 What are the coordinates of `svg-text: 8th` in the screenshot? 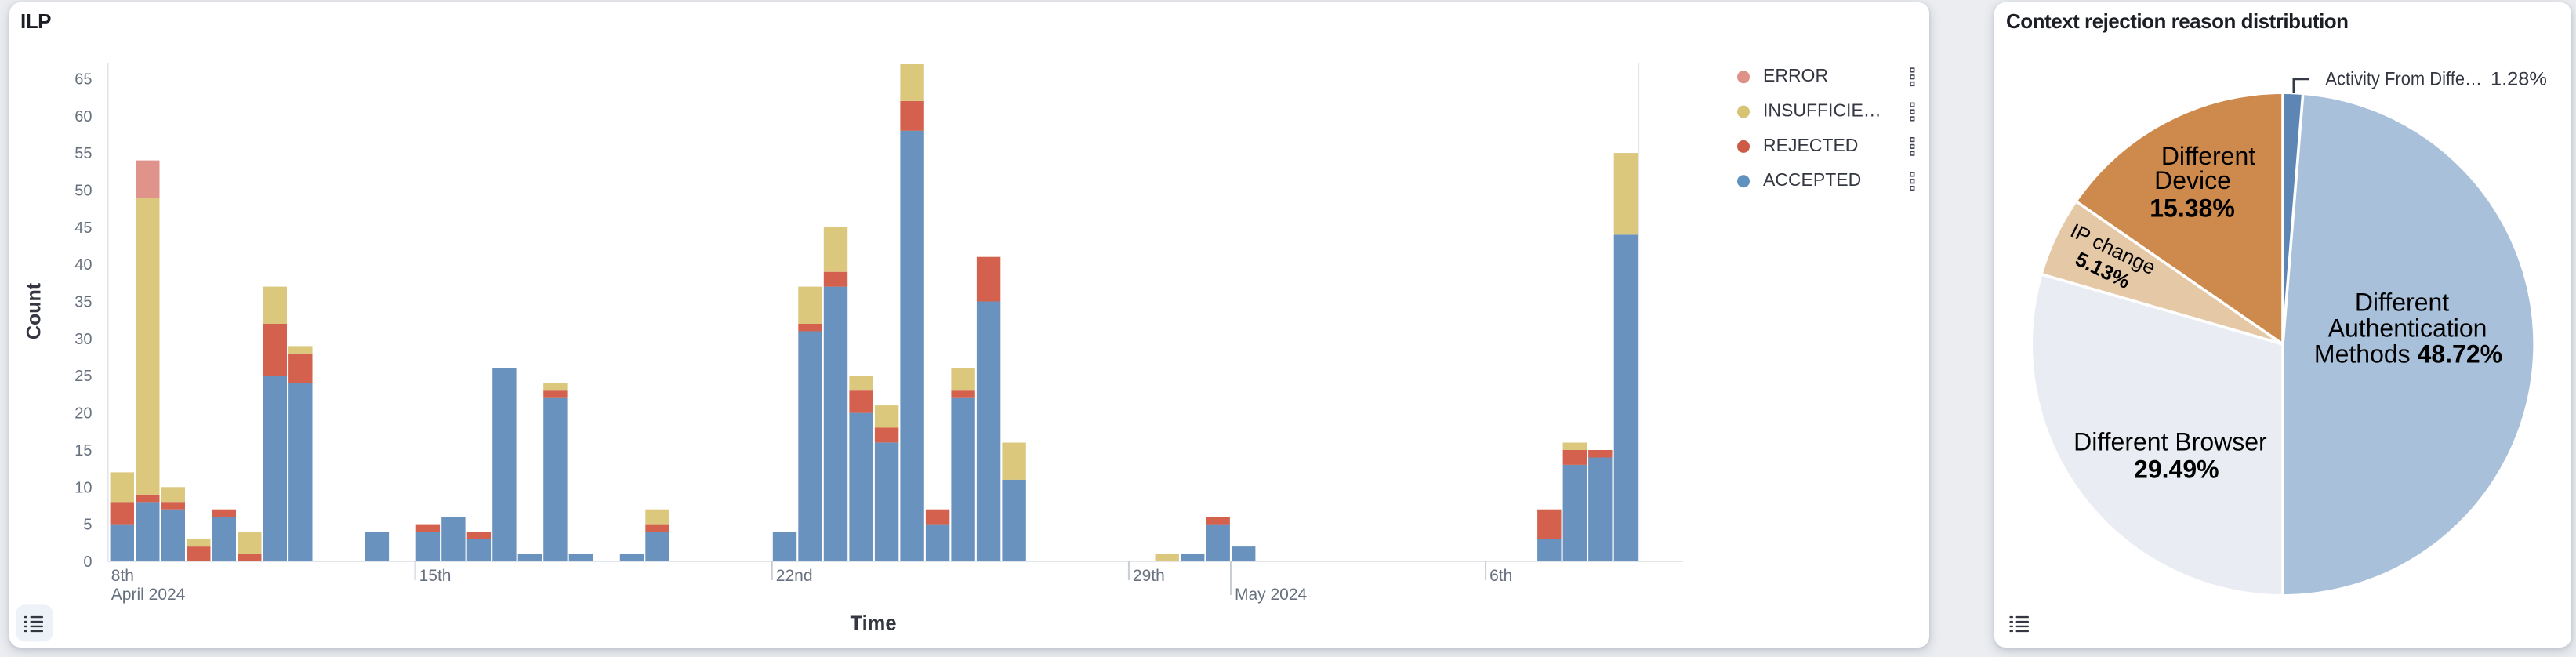 It's located at (123, 576).